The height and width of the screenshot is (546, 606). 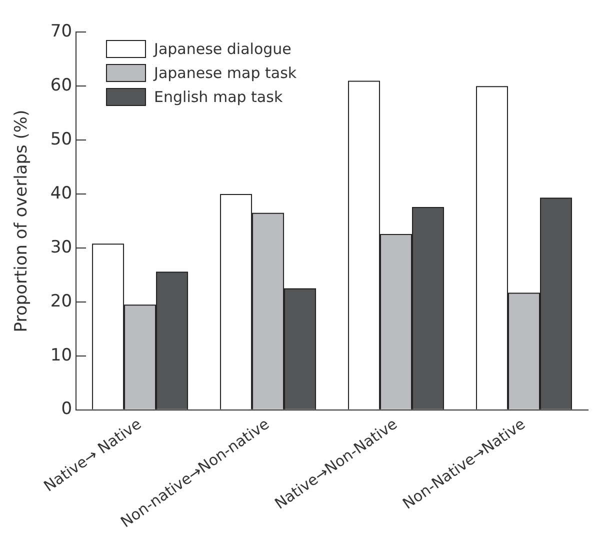 What do you see at coordinates (223, 49) in the screenshot?
I see `legend-label: Japanese dialogue` at bounding box center [223, 49].